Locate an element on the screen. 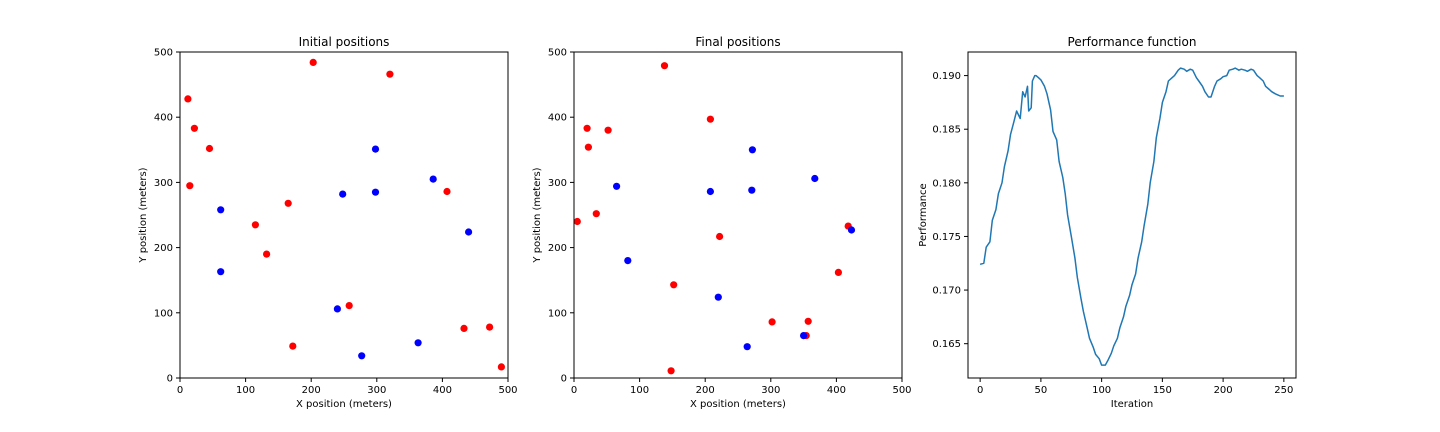 Image resolution: width=1440 pixels, height=432 pixels. y-tick-label: 0.165 is located at coordinates (946, 344).